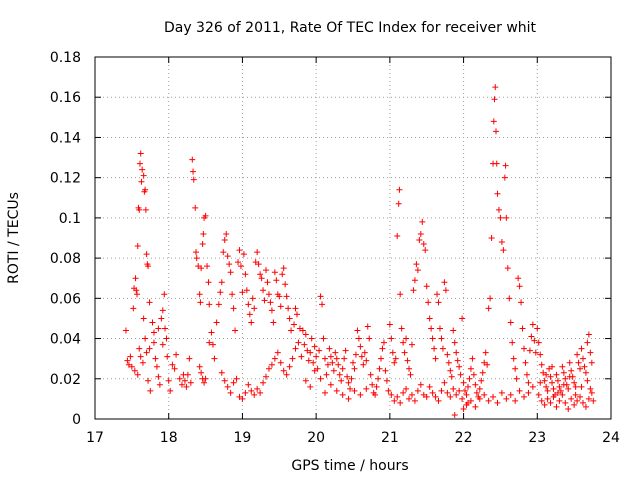 The image size is (640, 480). I want to click on y-tick-label: 0.16, so click(65, 98).